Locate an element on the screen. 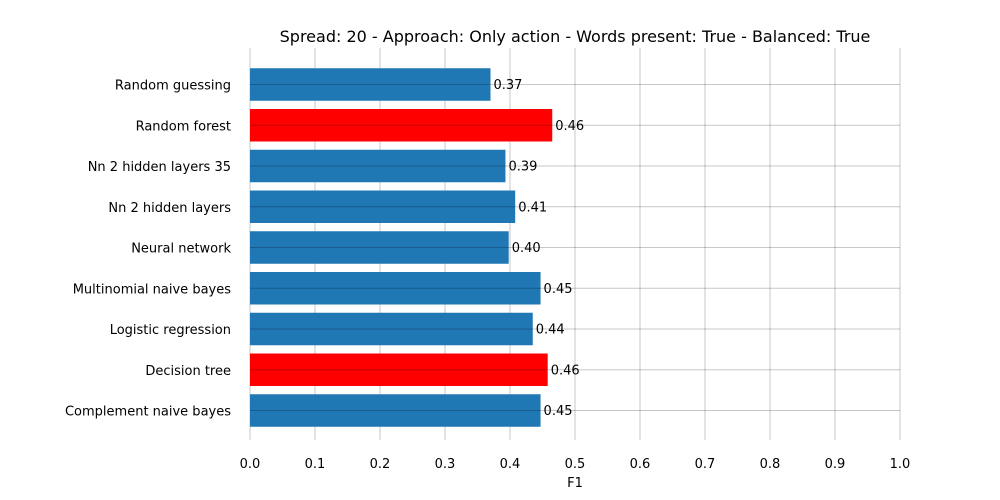  data-label: 0.37 is located at coordinates (508, 85).